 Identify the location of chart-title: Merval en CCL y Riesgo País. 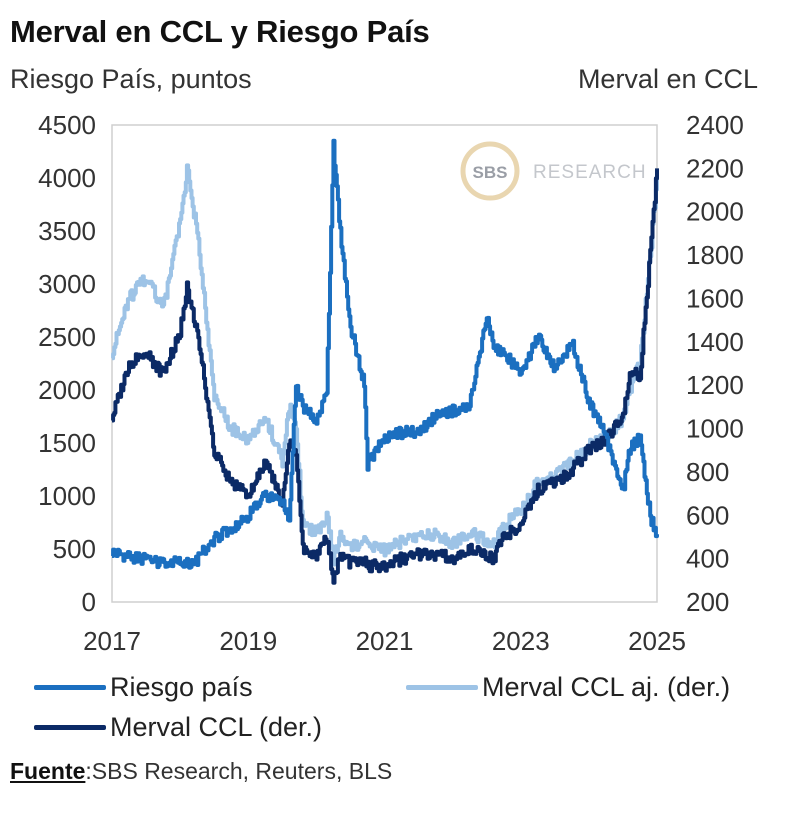
(220, 31).